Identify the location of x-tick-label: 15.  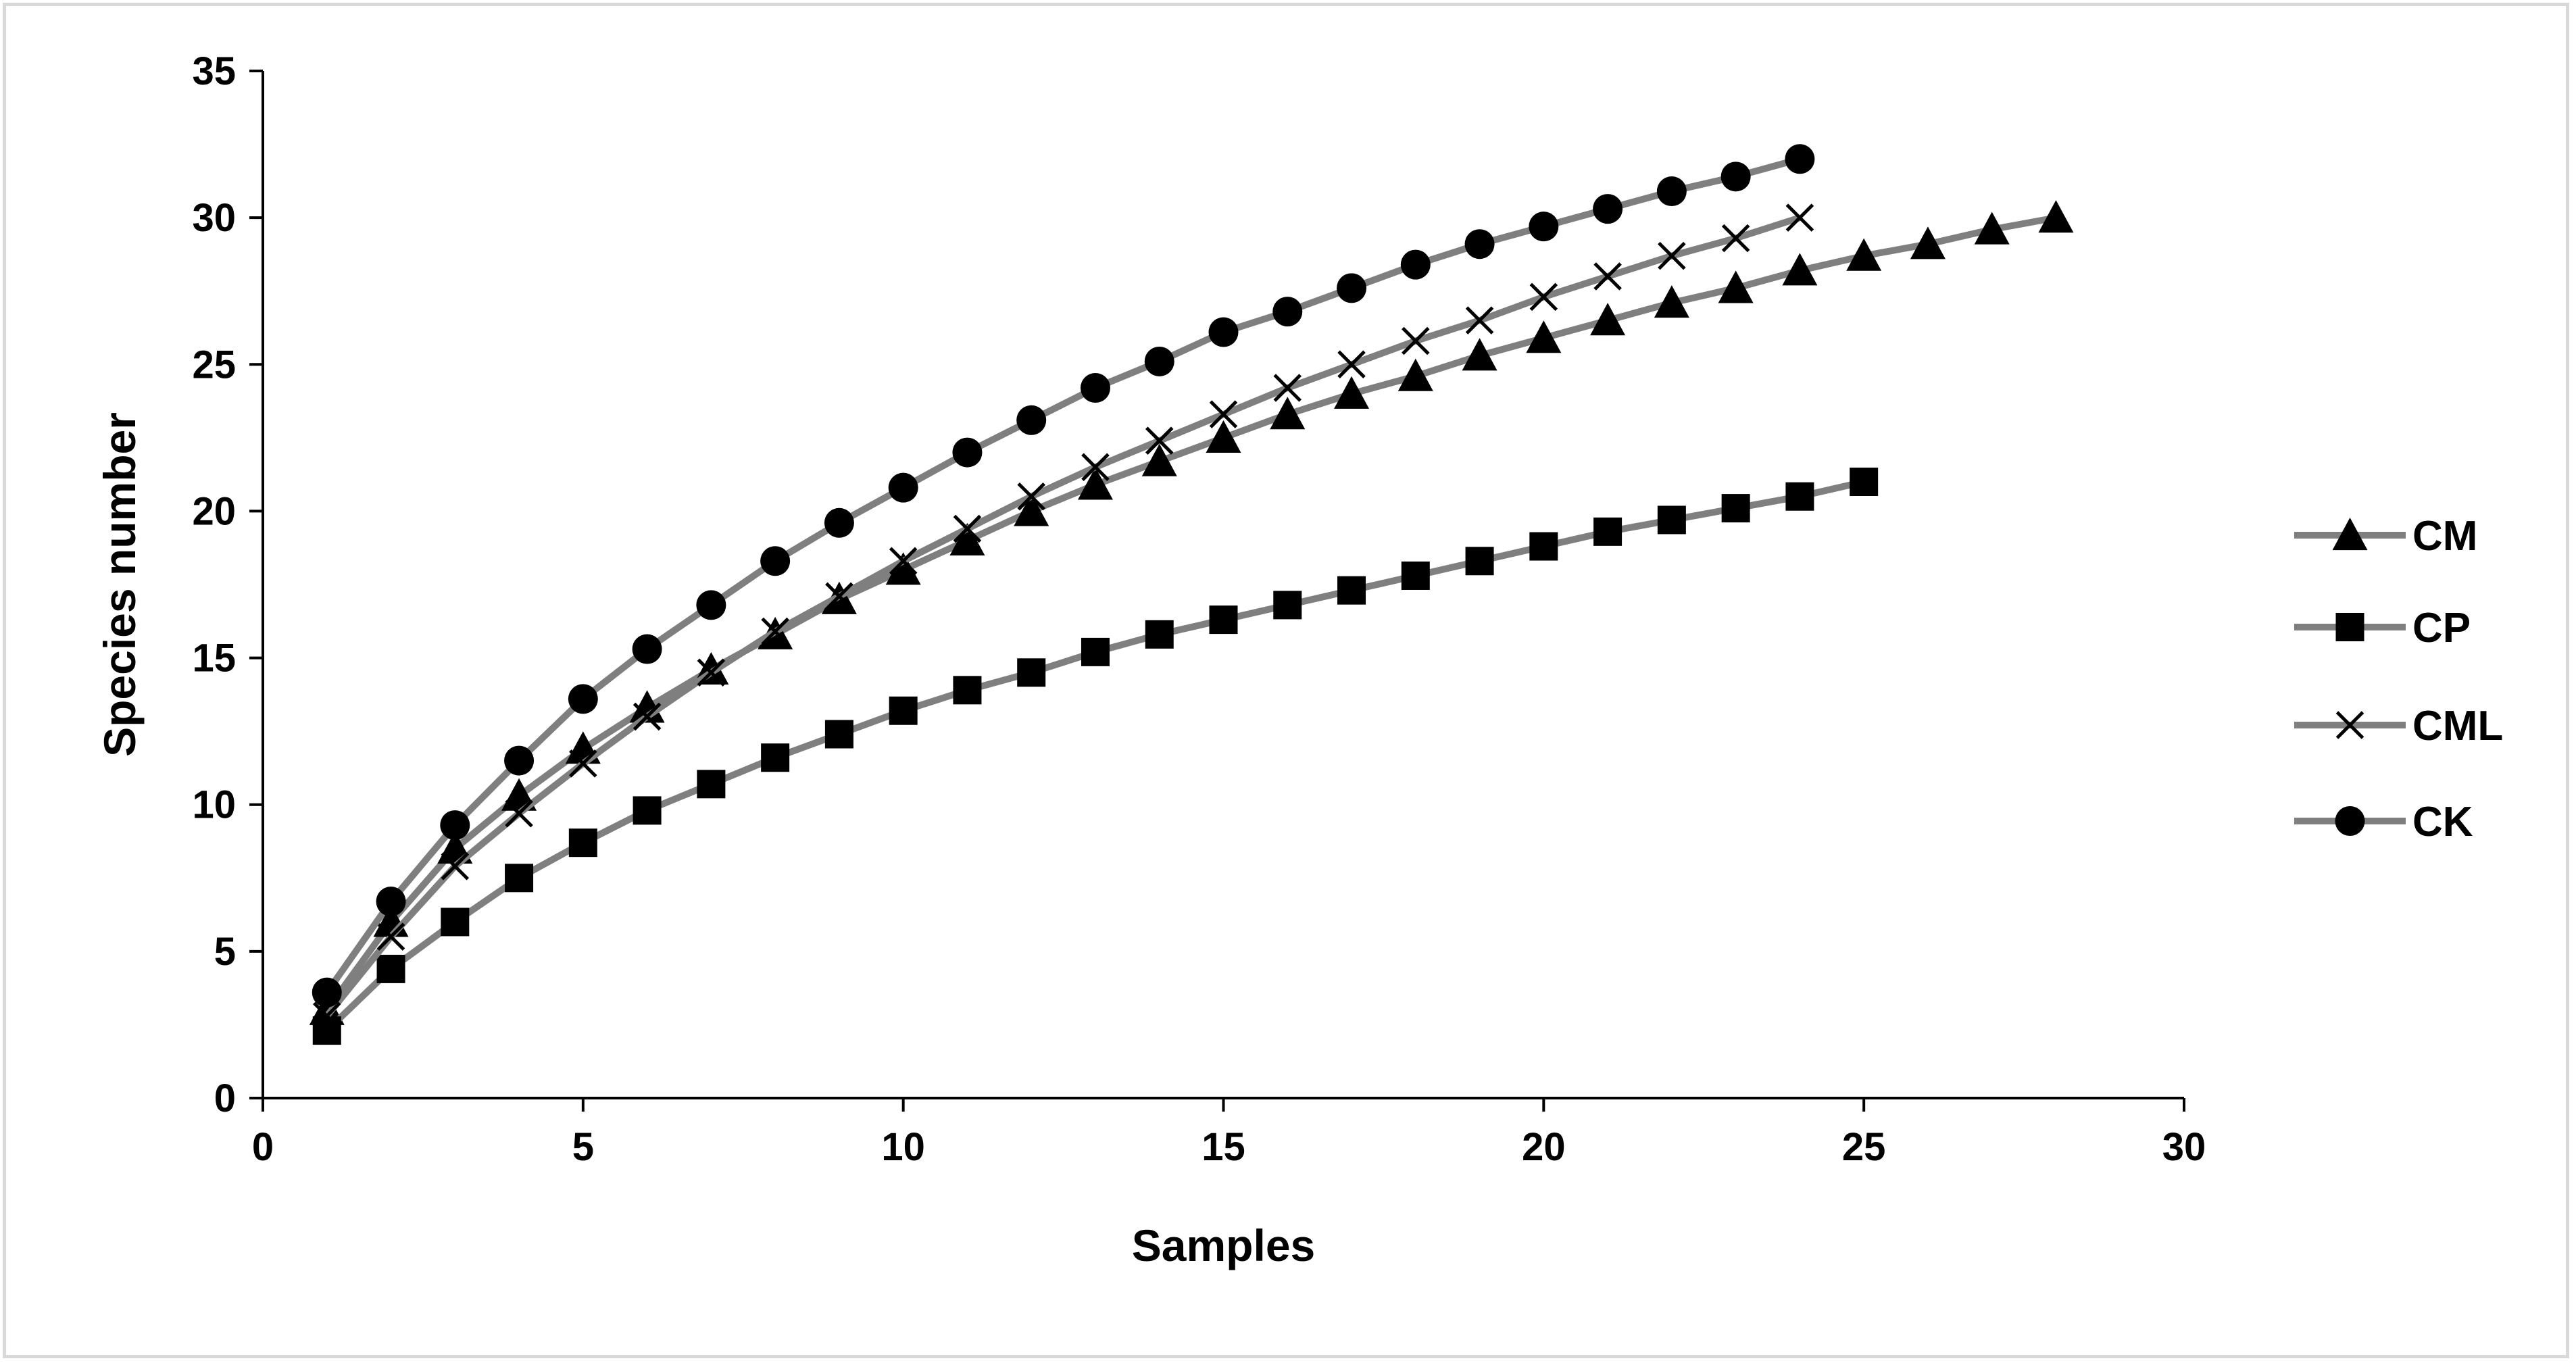
(1223, 1147).